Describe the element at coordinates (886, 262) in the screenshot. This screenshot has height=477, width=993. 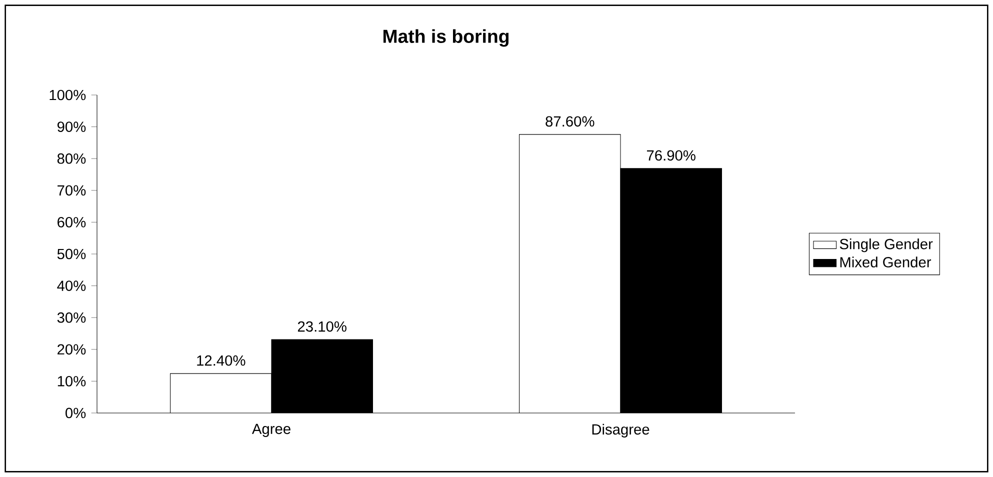
I see `legend-label: Mixed Gender` at that location.